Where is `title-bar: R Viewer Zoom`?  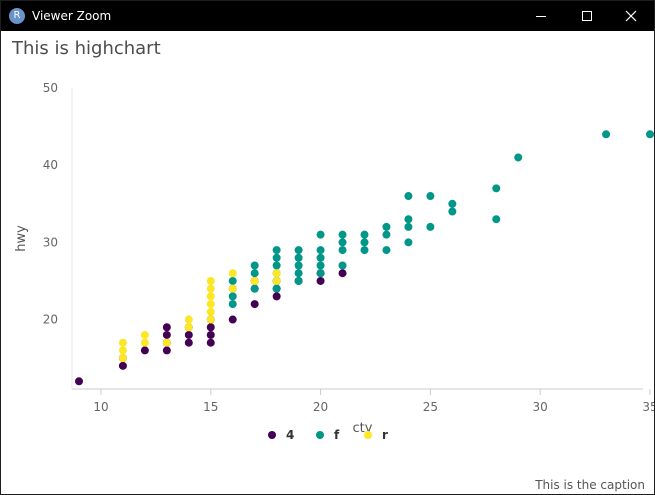 title-bar: R Viewer Zoom is located at coordinates (327, 16).